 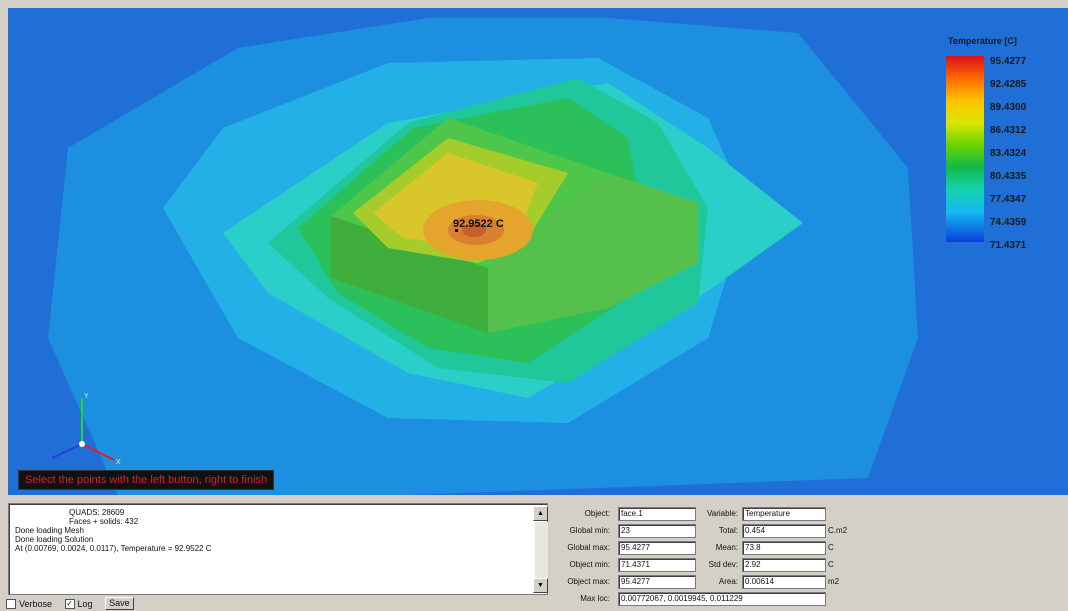 I want to click on hot-zone-core, so click(x=474, y=230).